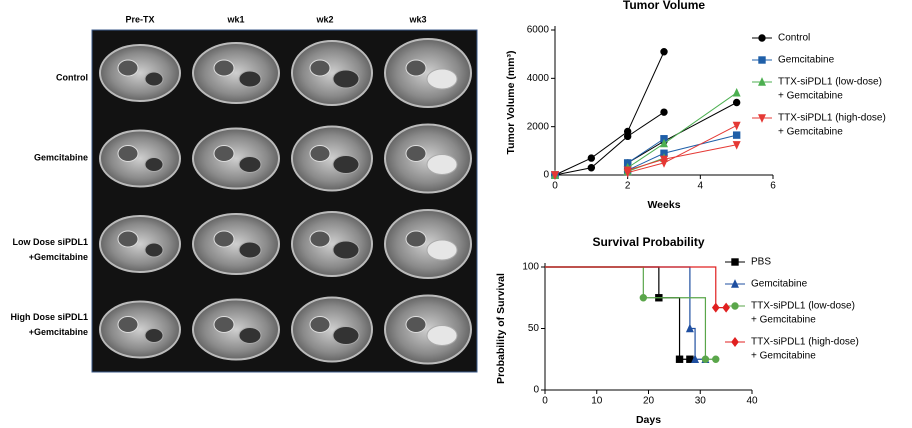 The image size is (912, 428). Describe the element at coordinates (752, 401) in the screenshot. I see `x-tick-label: 40` at that location.